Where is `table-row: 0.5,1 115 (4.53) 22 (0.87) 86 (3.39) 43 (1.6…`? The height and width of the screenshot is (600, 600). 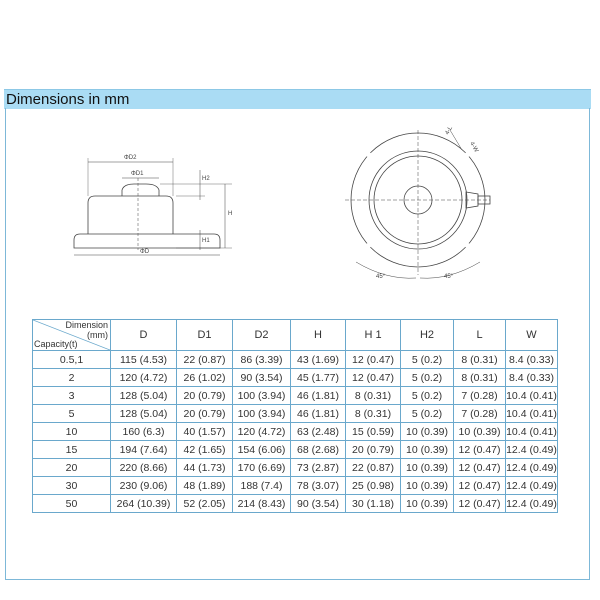 table-row: 0.5,1 115 (4.53) 22 (0.87) 86 (3.39) 43 (1.6… is located at coordinates (295, 359).